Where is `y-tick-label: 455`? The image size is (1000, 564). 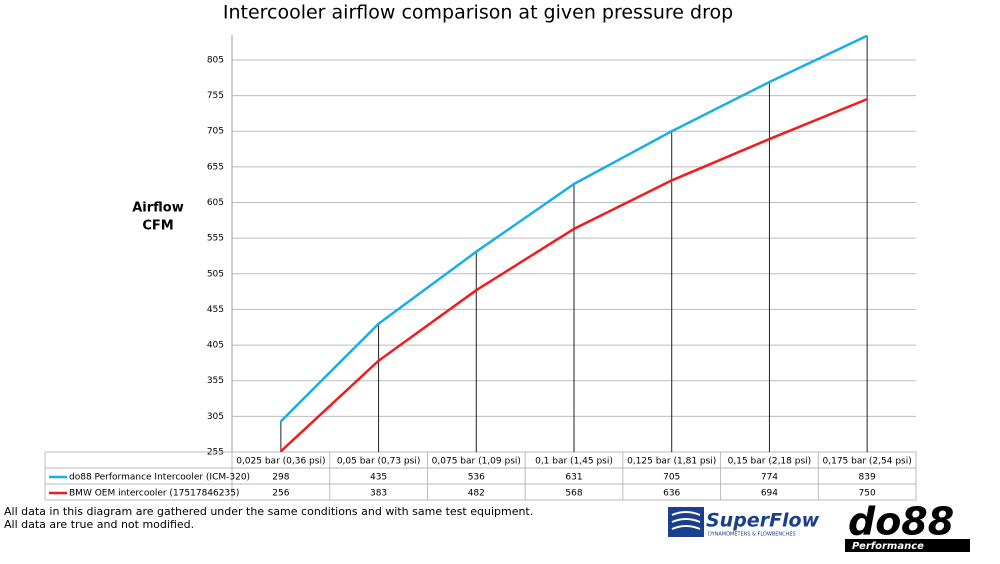 y-tick-label: 455 is located at coordinates (215, 310).